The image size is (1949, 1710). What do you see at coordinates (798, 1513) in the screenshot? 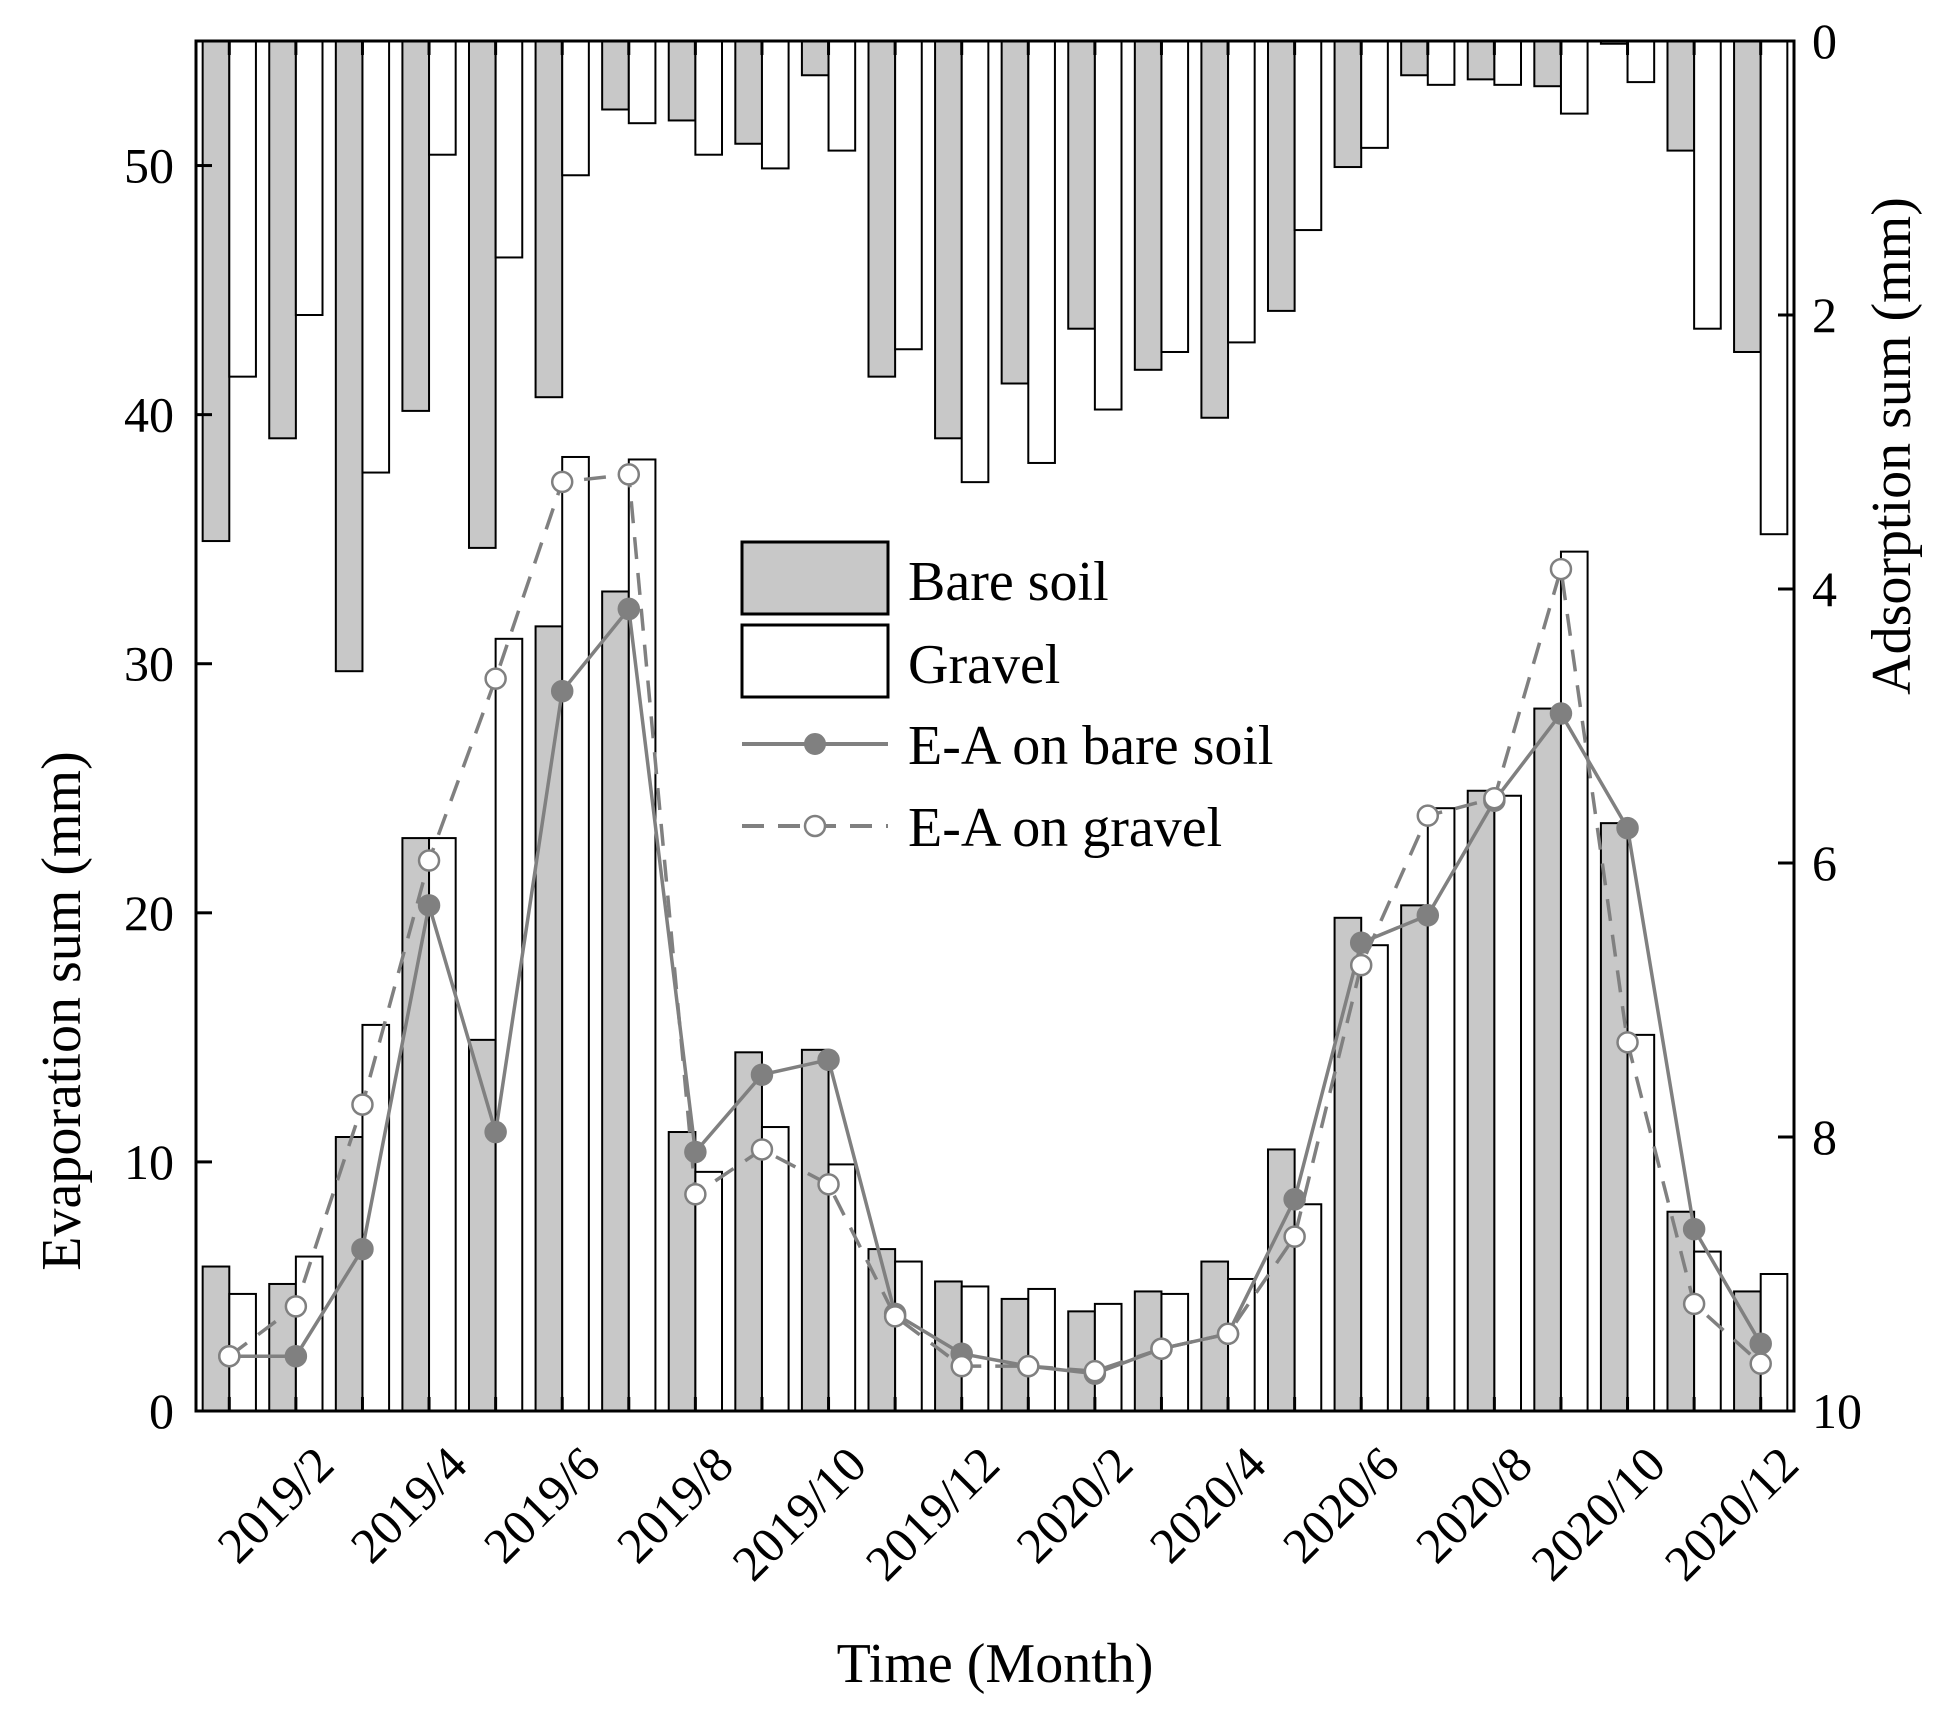
I see `x-tick-label: 2019/10` at bounding box center [798, 1513].